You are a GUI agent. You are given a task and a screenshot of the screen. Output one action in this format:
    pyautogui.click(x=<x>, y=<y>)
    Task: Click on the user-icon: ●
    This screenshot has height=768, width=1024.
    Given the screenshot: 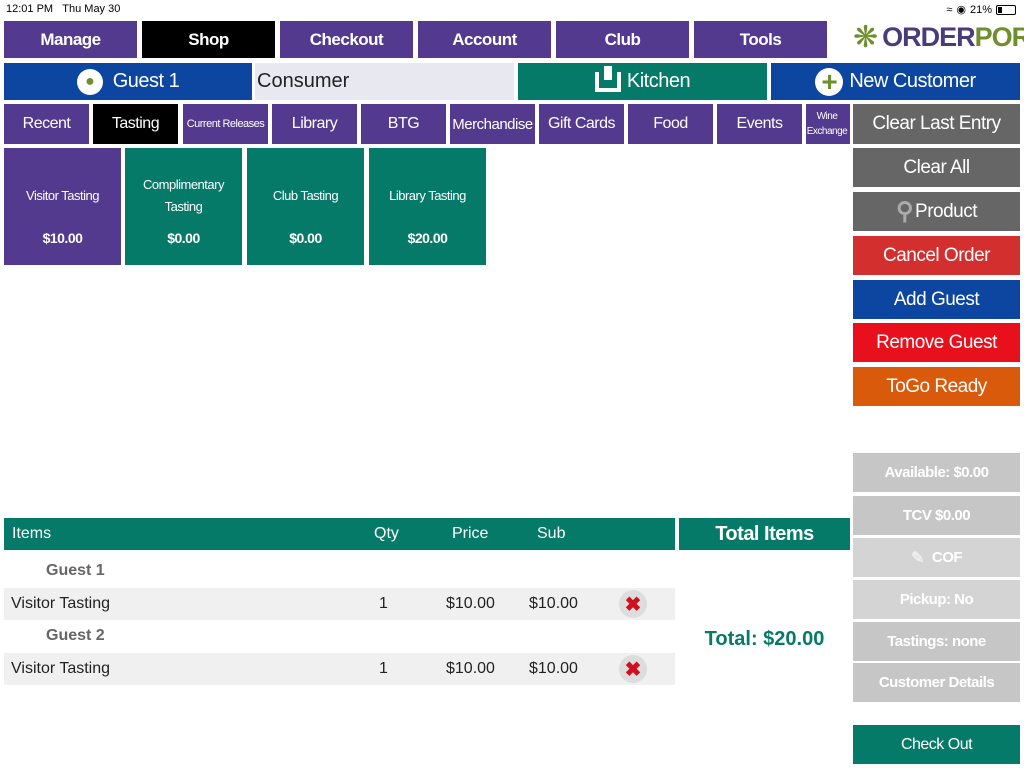 What is the action you would take?
    pyautogui.click(x=89, y=81)
    